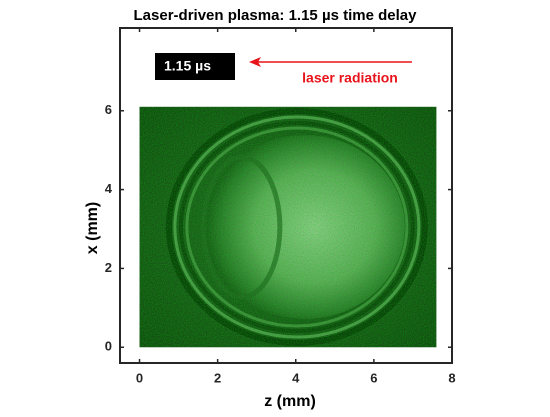 The image size is (550, 417). I want to click on x-tick-label: 8, so click(451, 377).